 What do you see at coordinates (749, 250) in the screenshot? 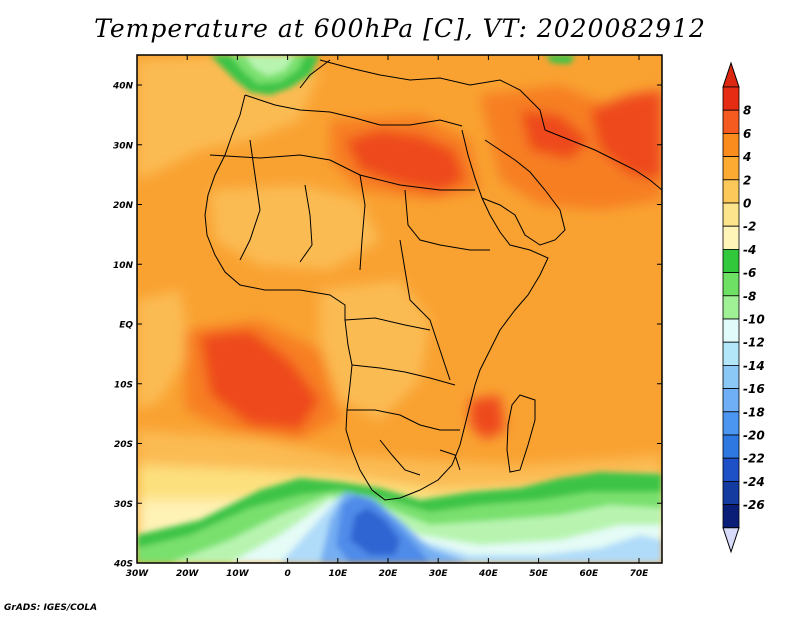
I see `colorbar-label: -4` at bounding box center [749, 250].